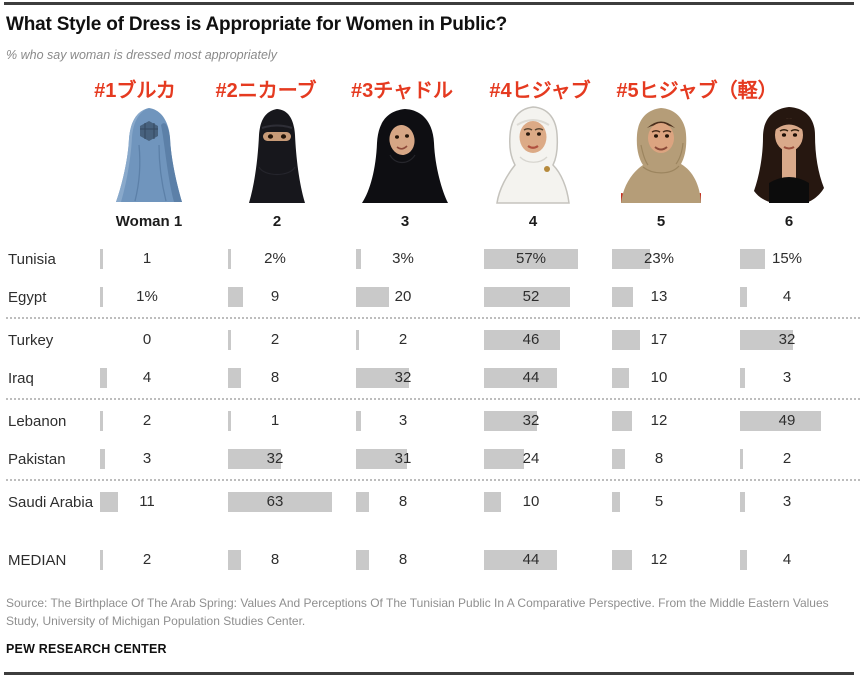  What do you see at coordinates (800, 560) in the screenshot?
I see `value-cell: 4` at bounding box center [800, 560].